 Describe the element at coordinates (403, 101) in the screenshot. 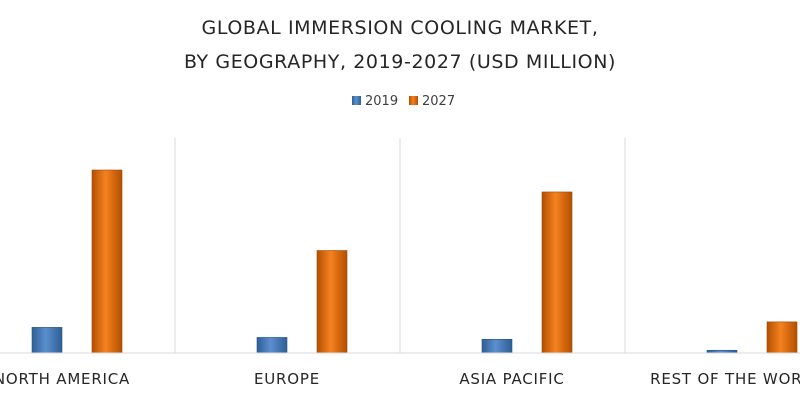

I see `legend: 2019 2027` at that location.